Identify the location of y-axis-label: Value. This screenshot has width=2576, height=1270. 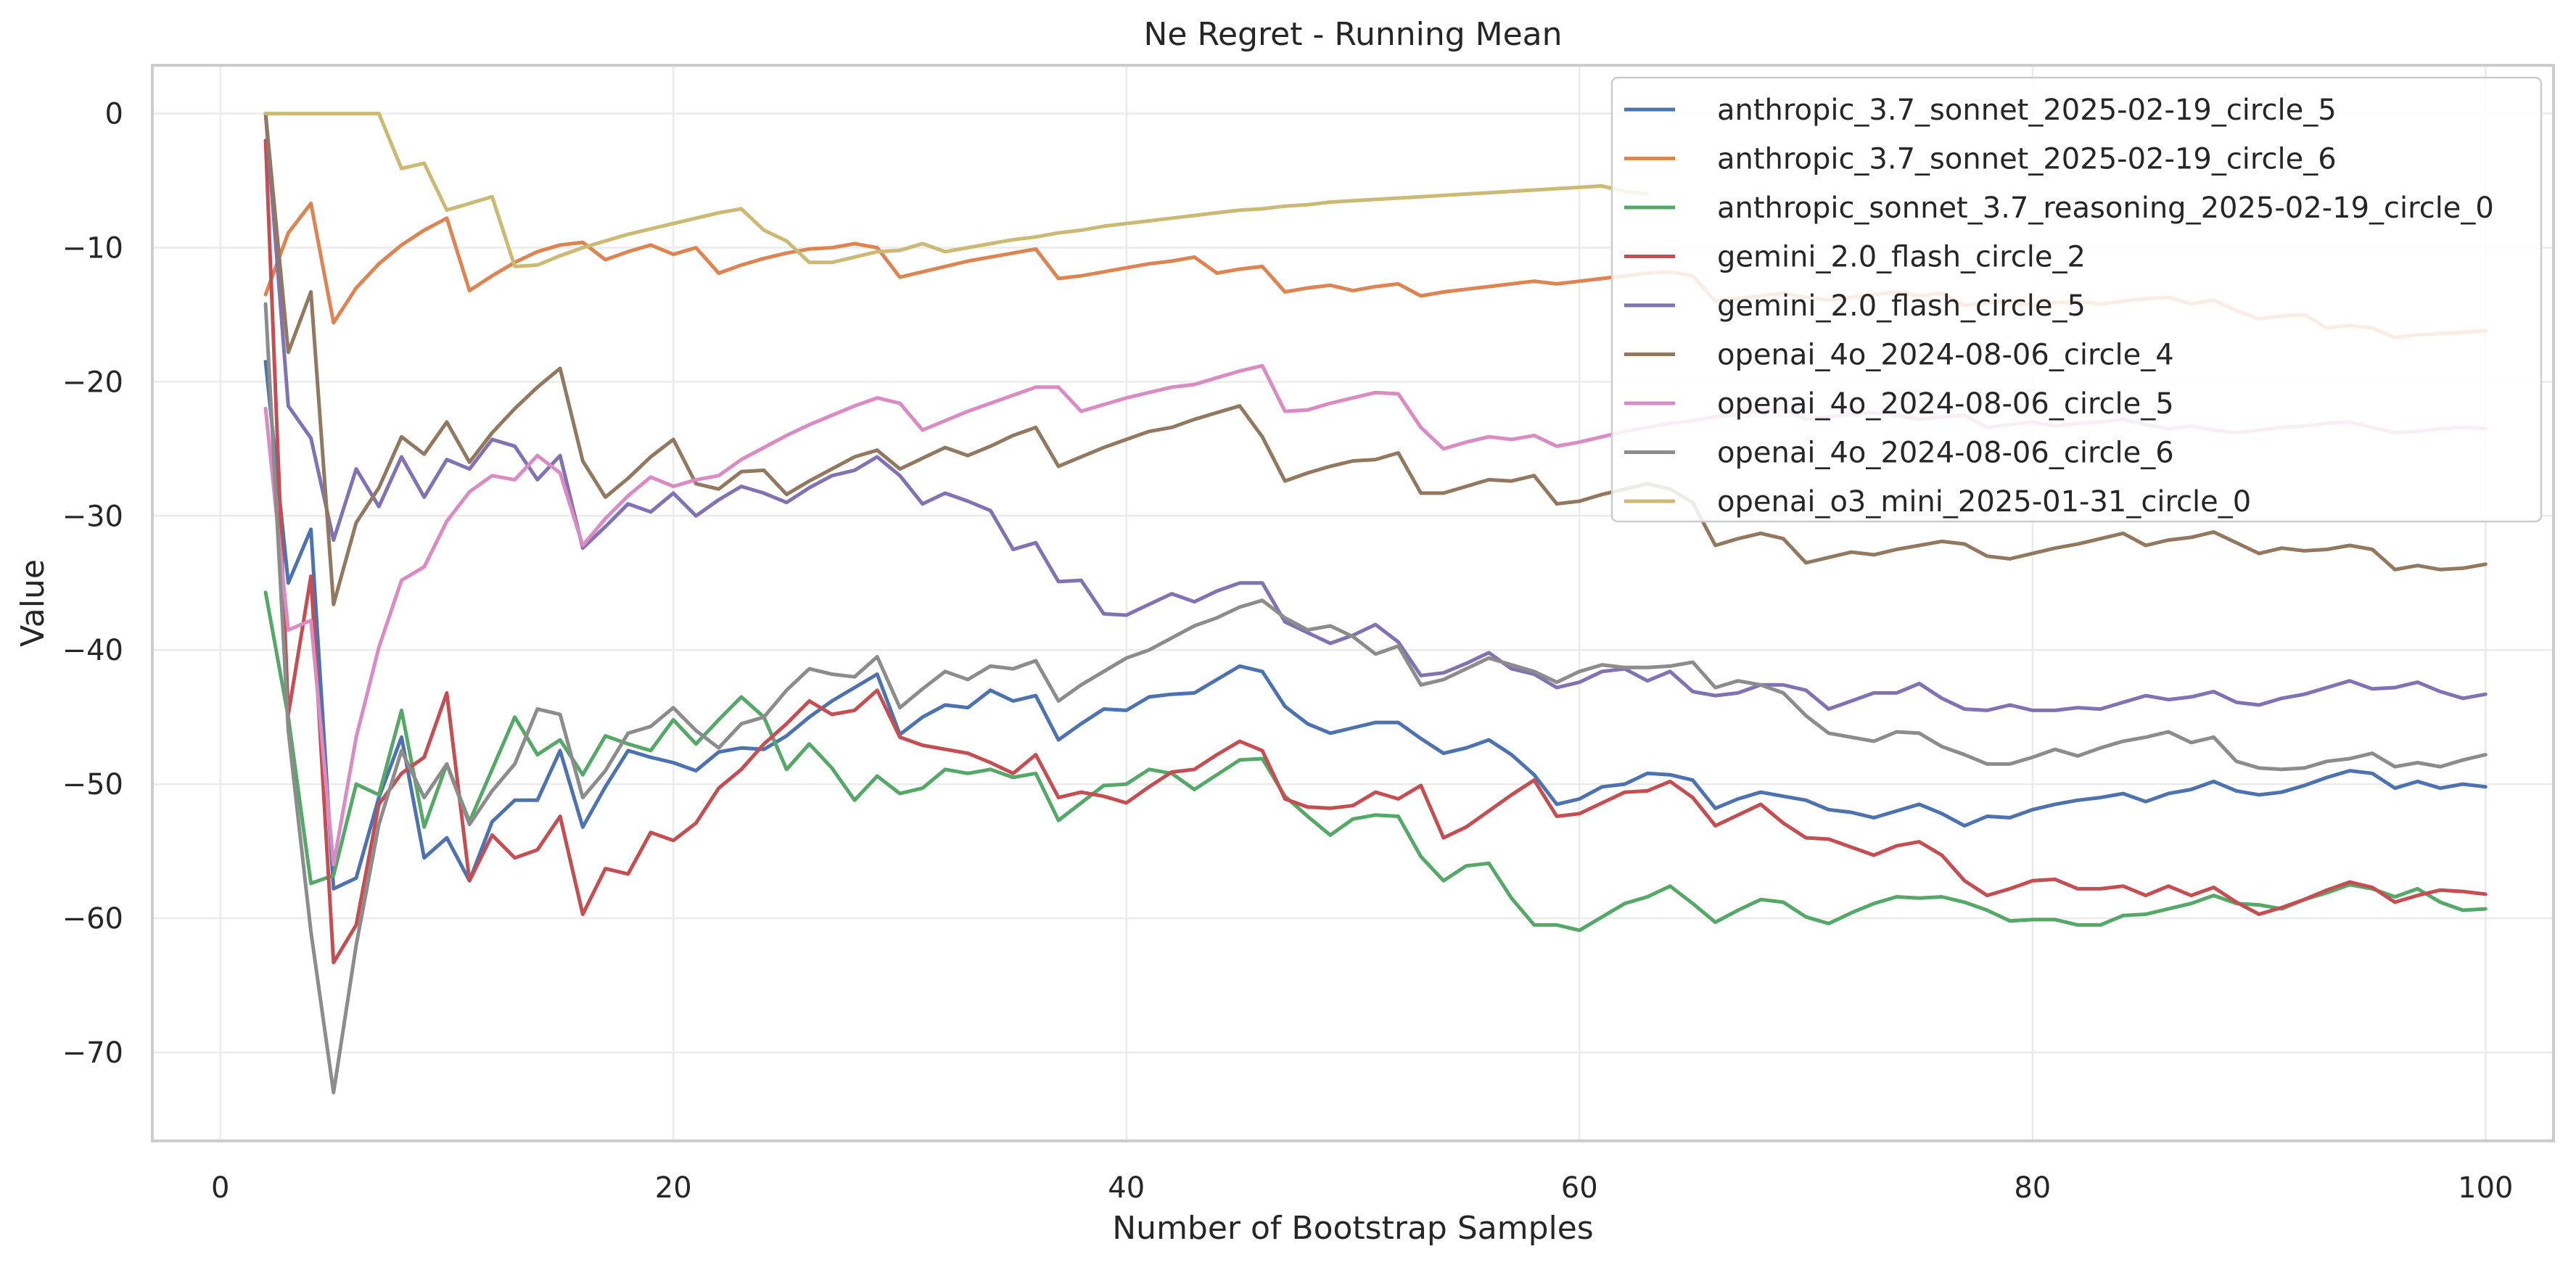
(33, 603).